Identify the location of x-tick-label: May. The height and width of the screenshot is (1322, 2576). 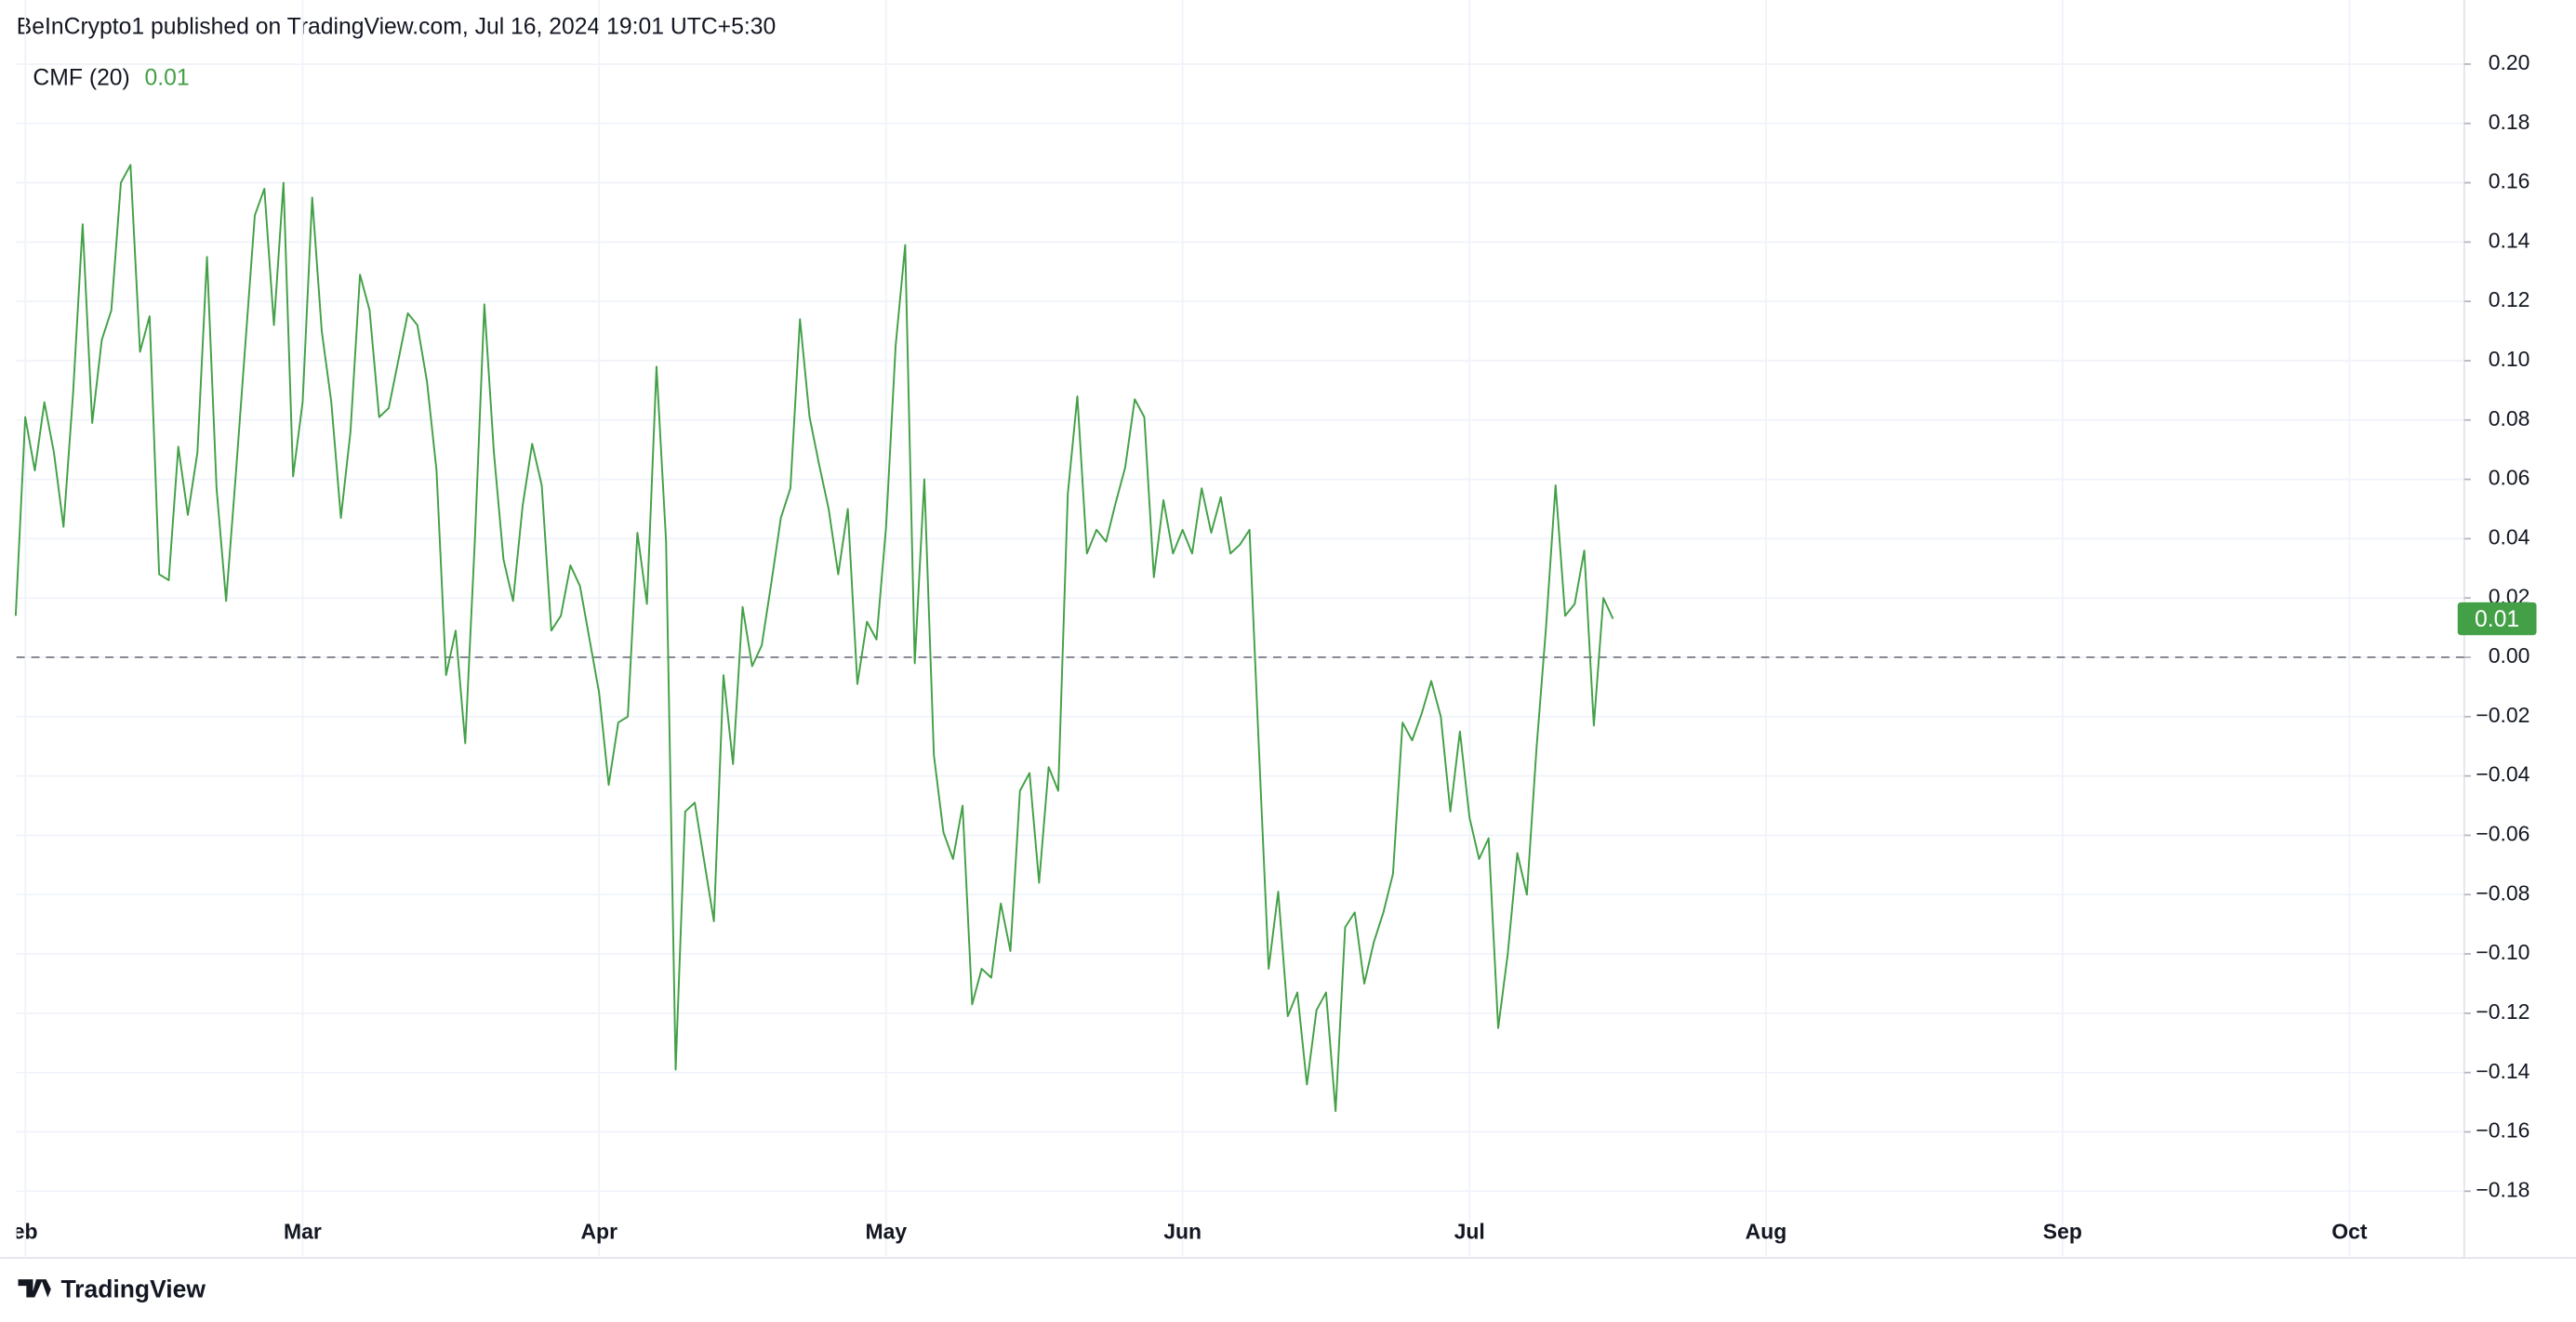
(886, 1232).